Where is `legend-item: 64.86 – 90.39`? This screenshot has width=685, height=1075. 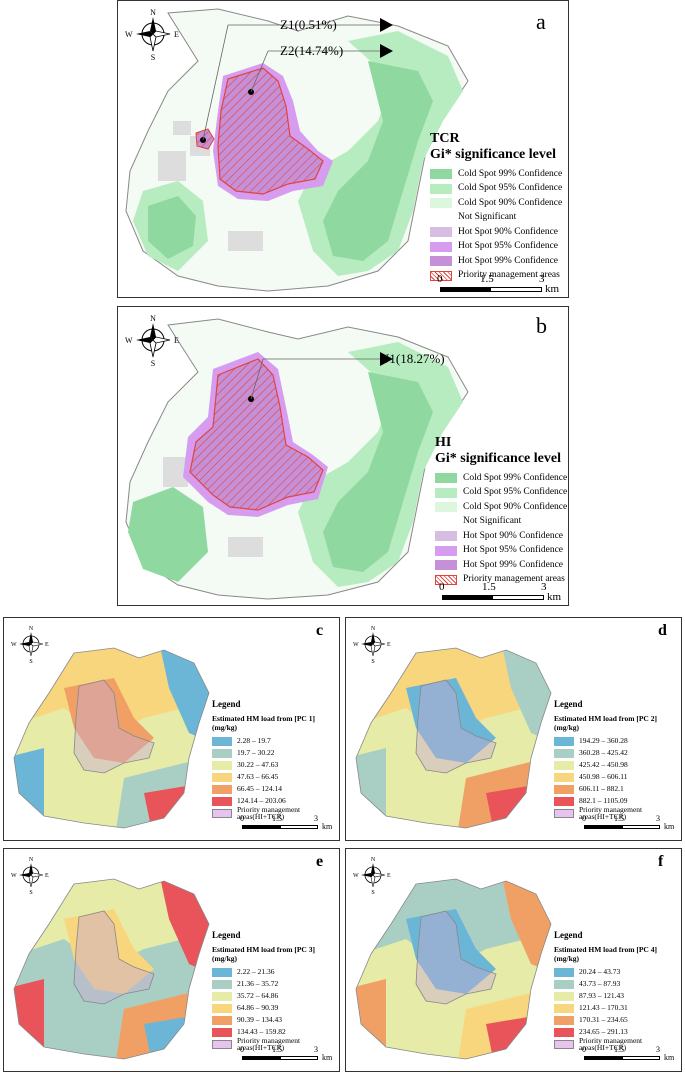
legend-item: 64.86 – 90.39 is located at coordinates (275, 1008).